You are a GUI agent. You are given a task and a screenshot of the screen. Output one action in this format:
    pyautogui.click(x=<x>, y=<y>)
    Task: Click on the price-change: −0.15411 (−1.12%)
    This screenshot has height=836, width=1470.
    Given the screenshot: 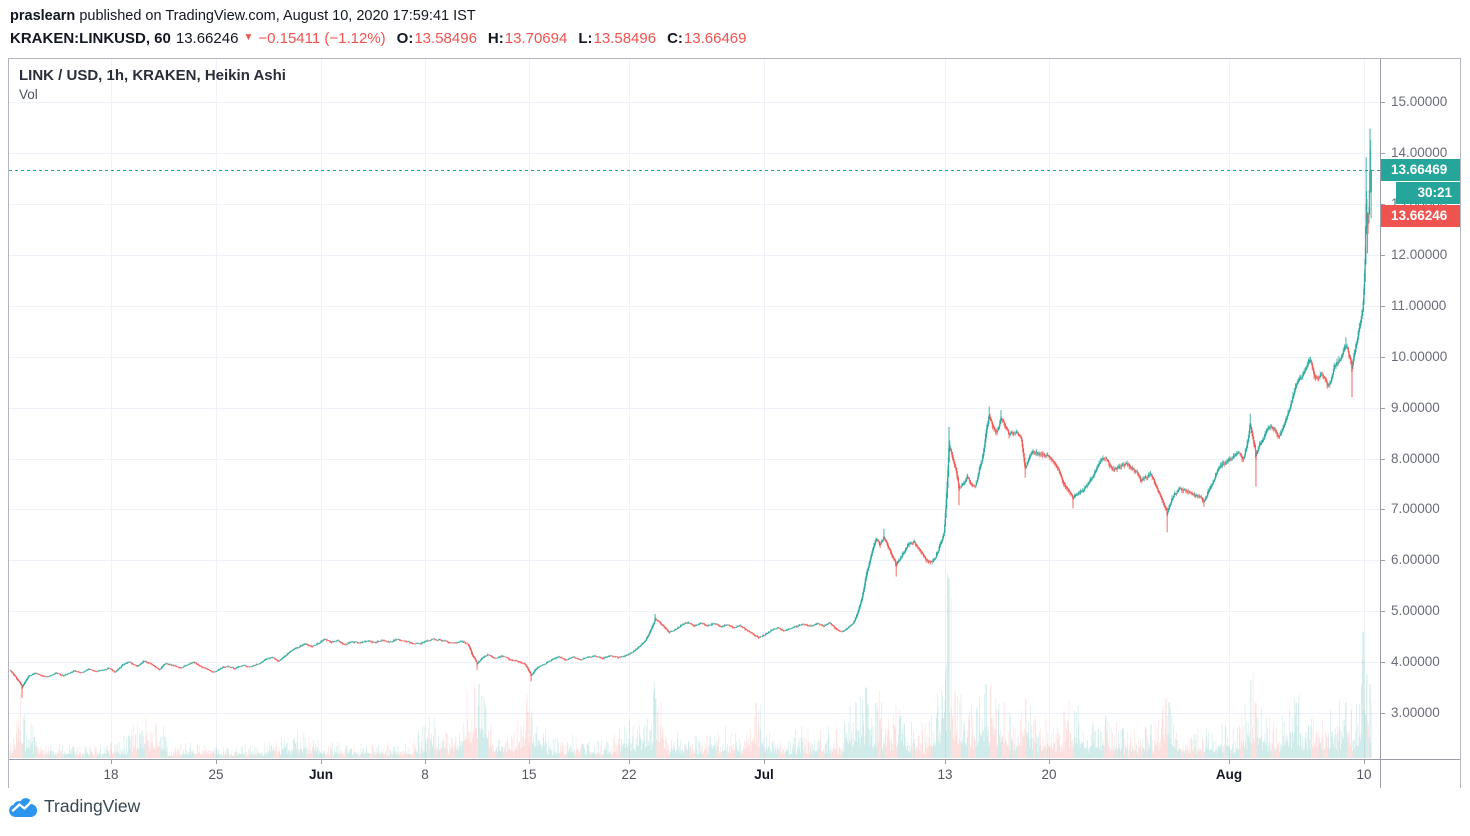 What is the action you would take?
    pyautogui.click(x=322, y=38)
    